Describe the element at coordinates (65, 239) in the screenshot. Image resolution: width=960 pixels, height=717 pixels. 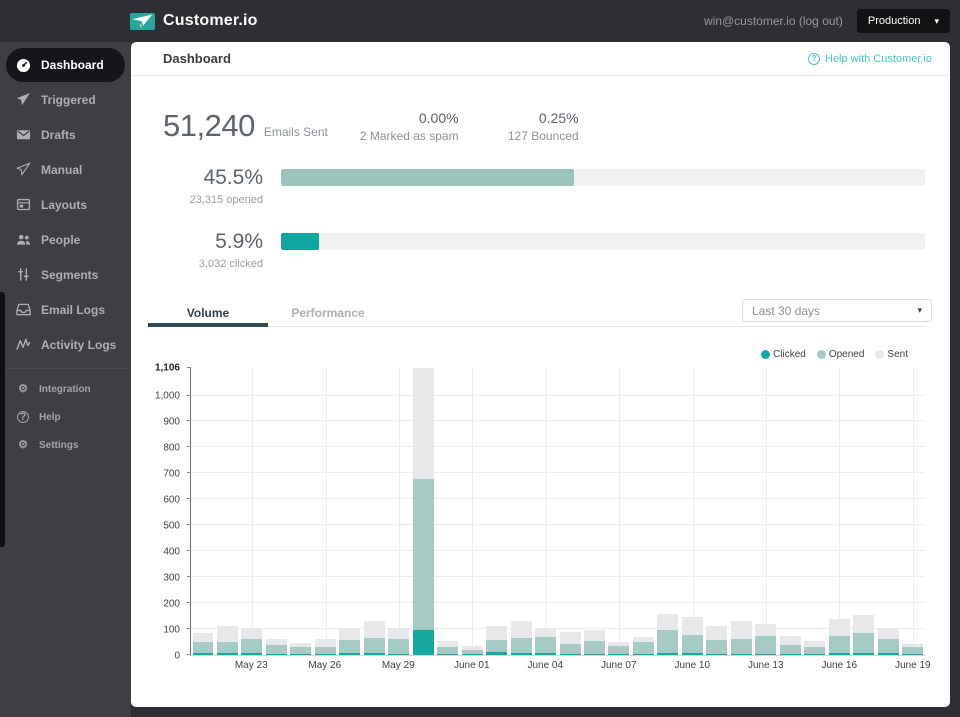
I see `sidebar-item-people: People` at that location.